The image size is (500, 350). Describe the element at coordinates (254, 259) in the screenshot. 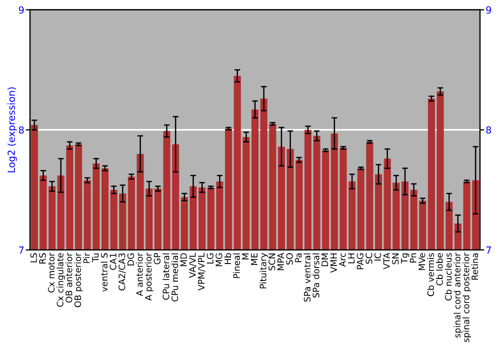

I see `x-tick-label: ME` at that location.